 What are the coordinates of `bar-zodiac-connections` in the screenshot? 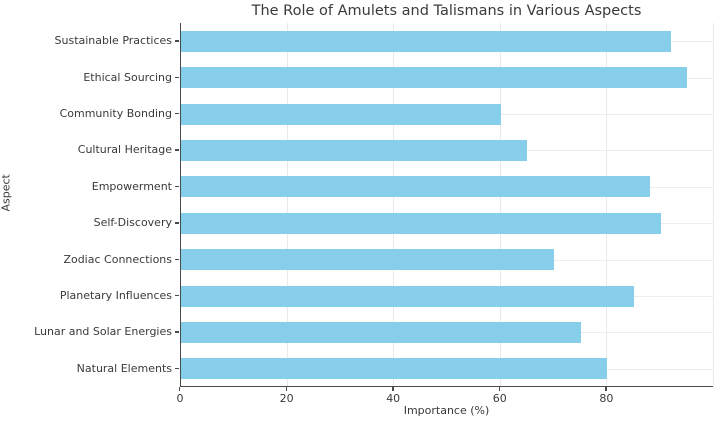 It's located at (368, 260).